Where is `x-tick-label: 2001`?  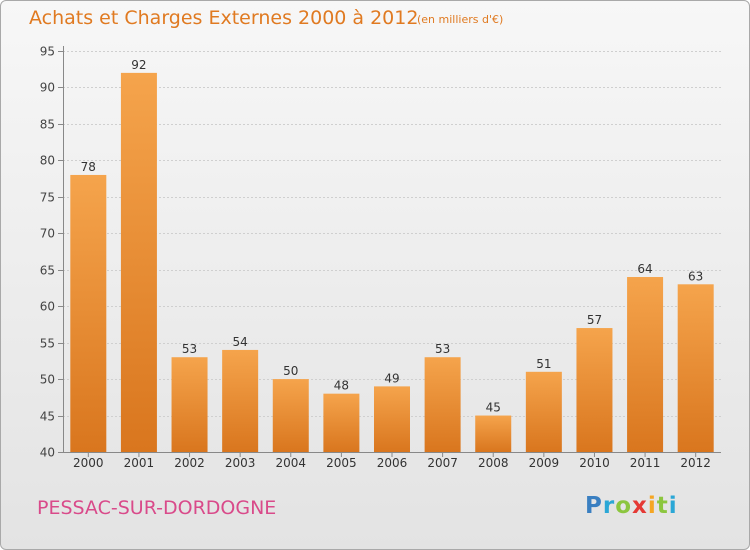
x-tick-label: 2001 is located at coordinates (139, 463).